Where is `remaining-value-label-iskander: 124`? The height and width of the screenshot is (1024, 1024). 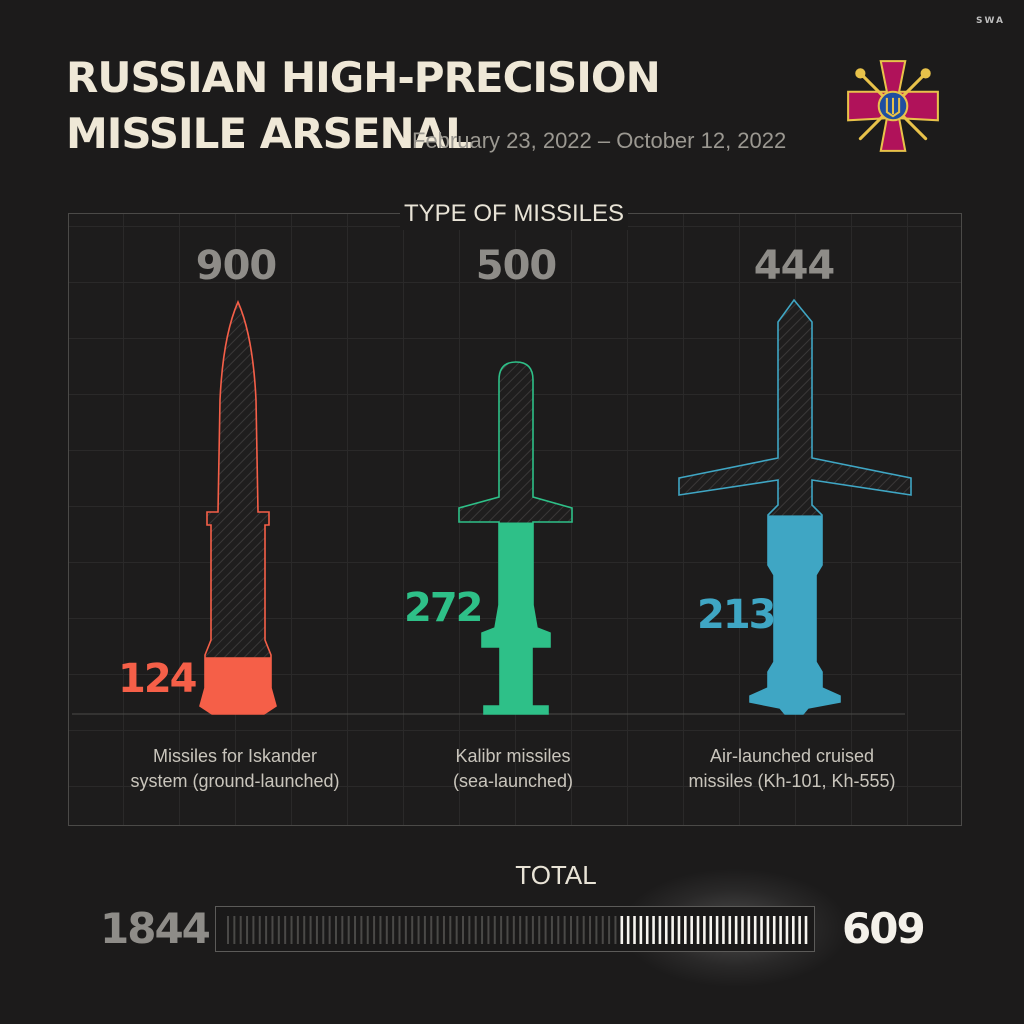
remaining-value-label-iskander: 124 is located at coordinates (157, 679).